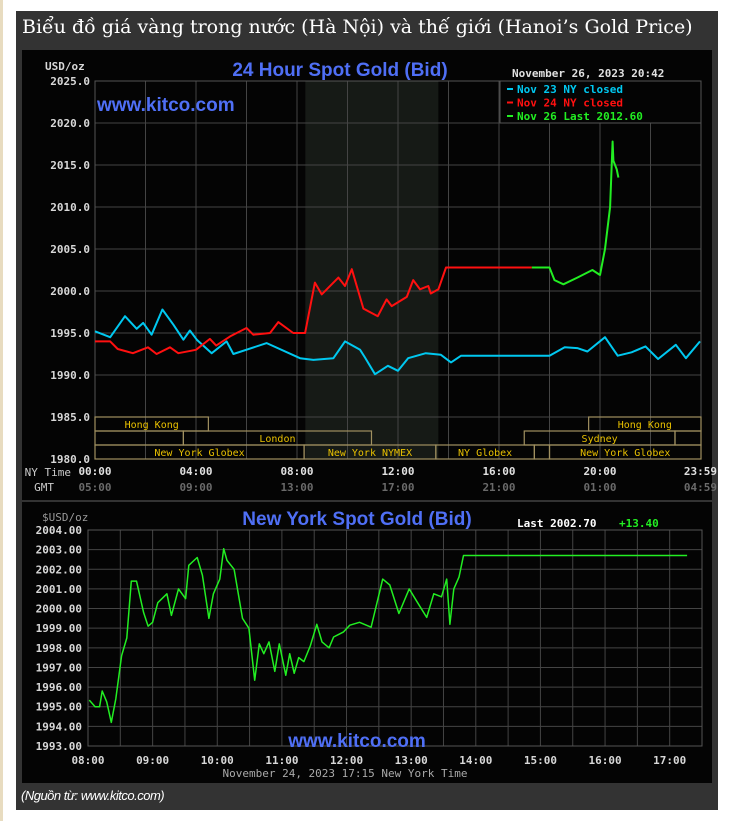  What do you see at coordinates (65, 517) in the screenshot?
I see `y-axis-unit: $USD/oz` at bounding box center [65, 517].